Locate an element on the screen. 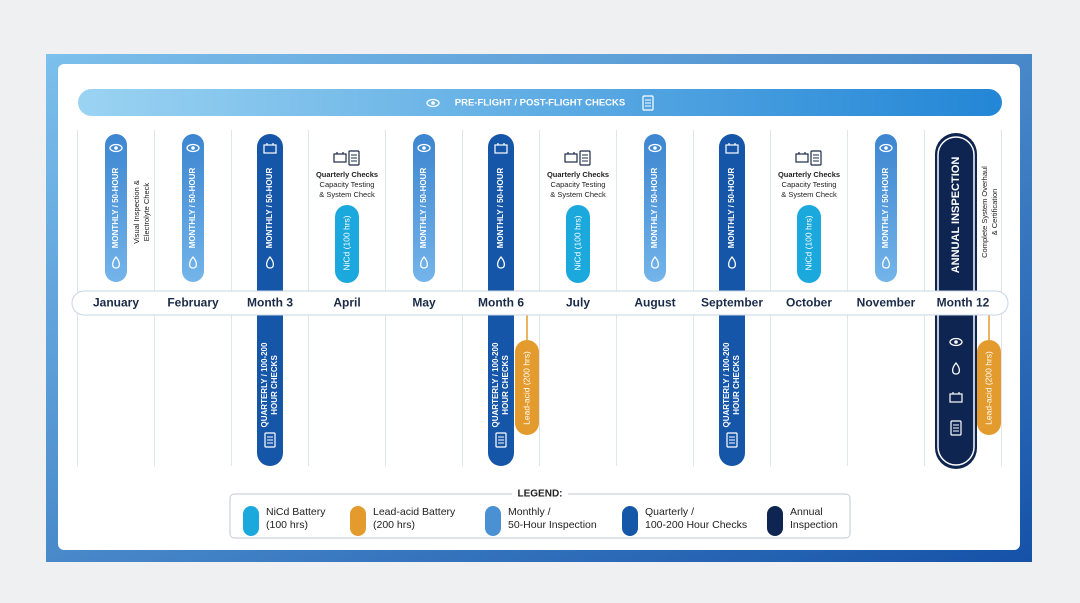 The height and width of the screenshot is (603, 1080). header-bar is located at coordinates (540, 102).